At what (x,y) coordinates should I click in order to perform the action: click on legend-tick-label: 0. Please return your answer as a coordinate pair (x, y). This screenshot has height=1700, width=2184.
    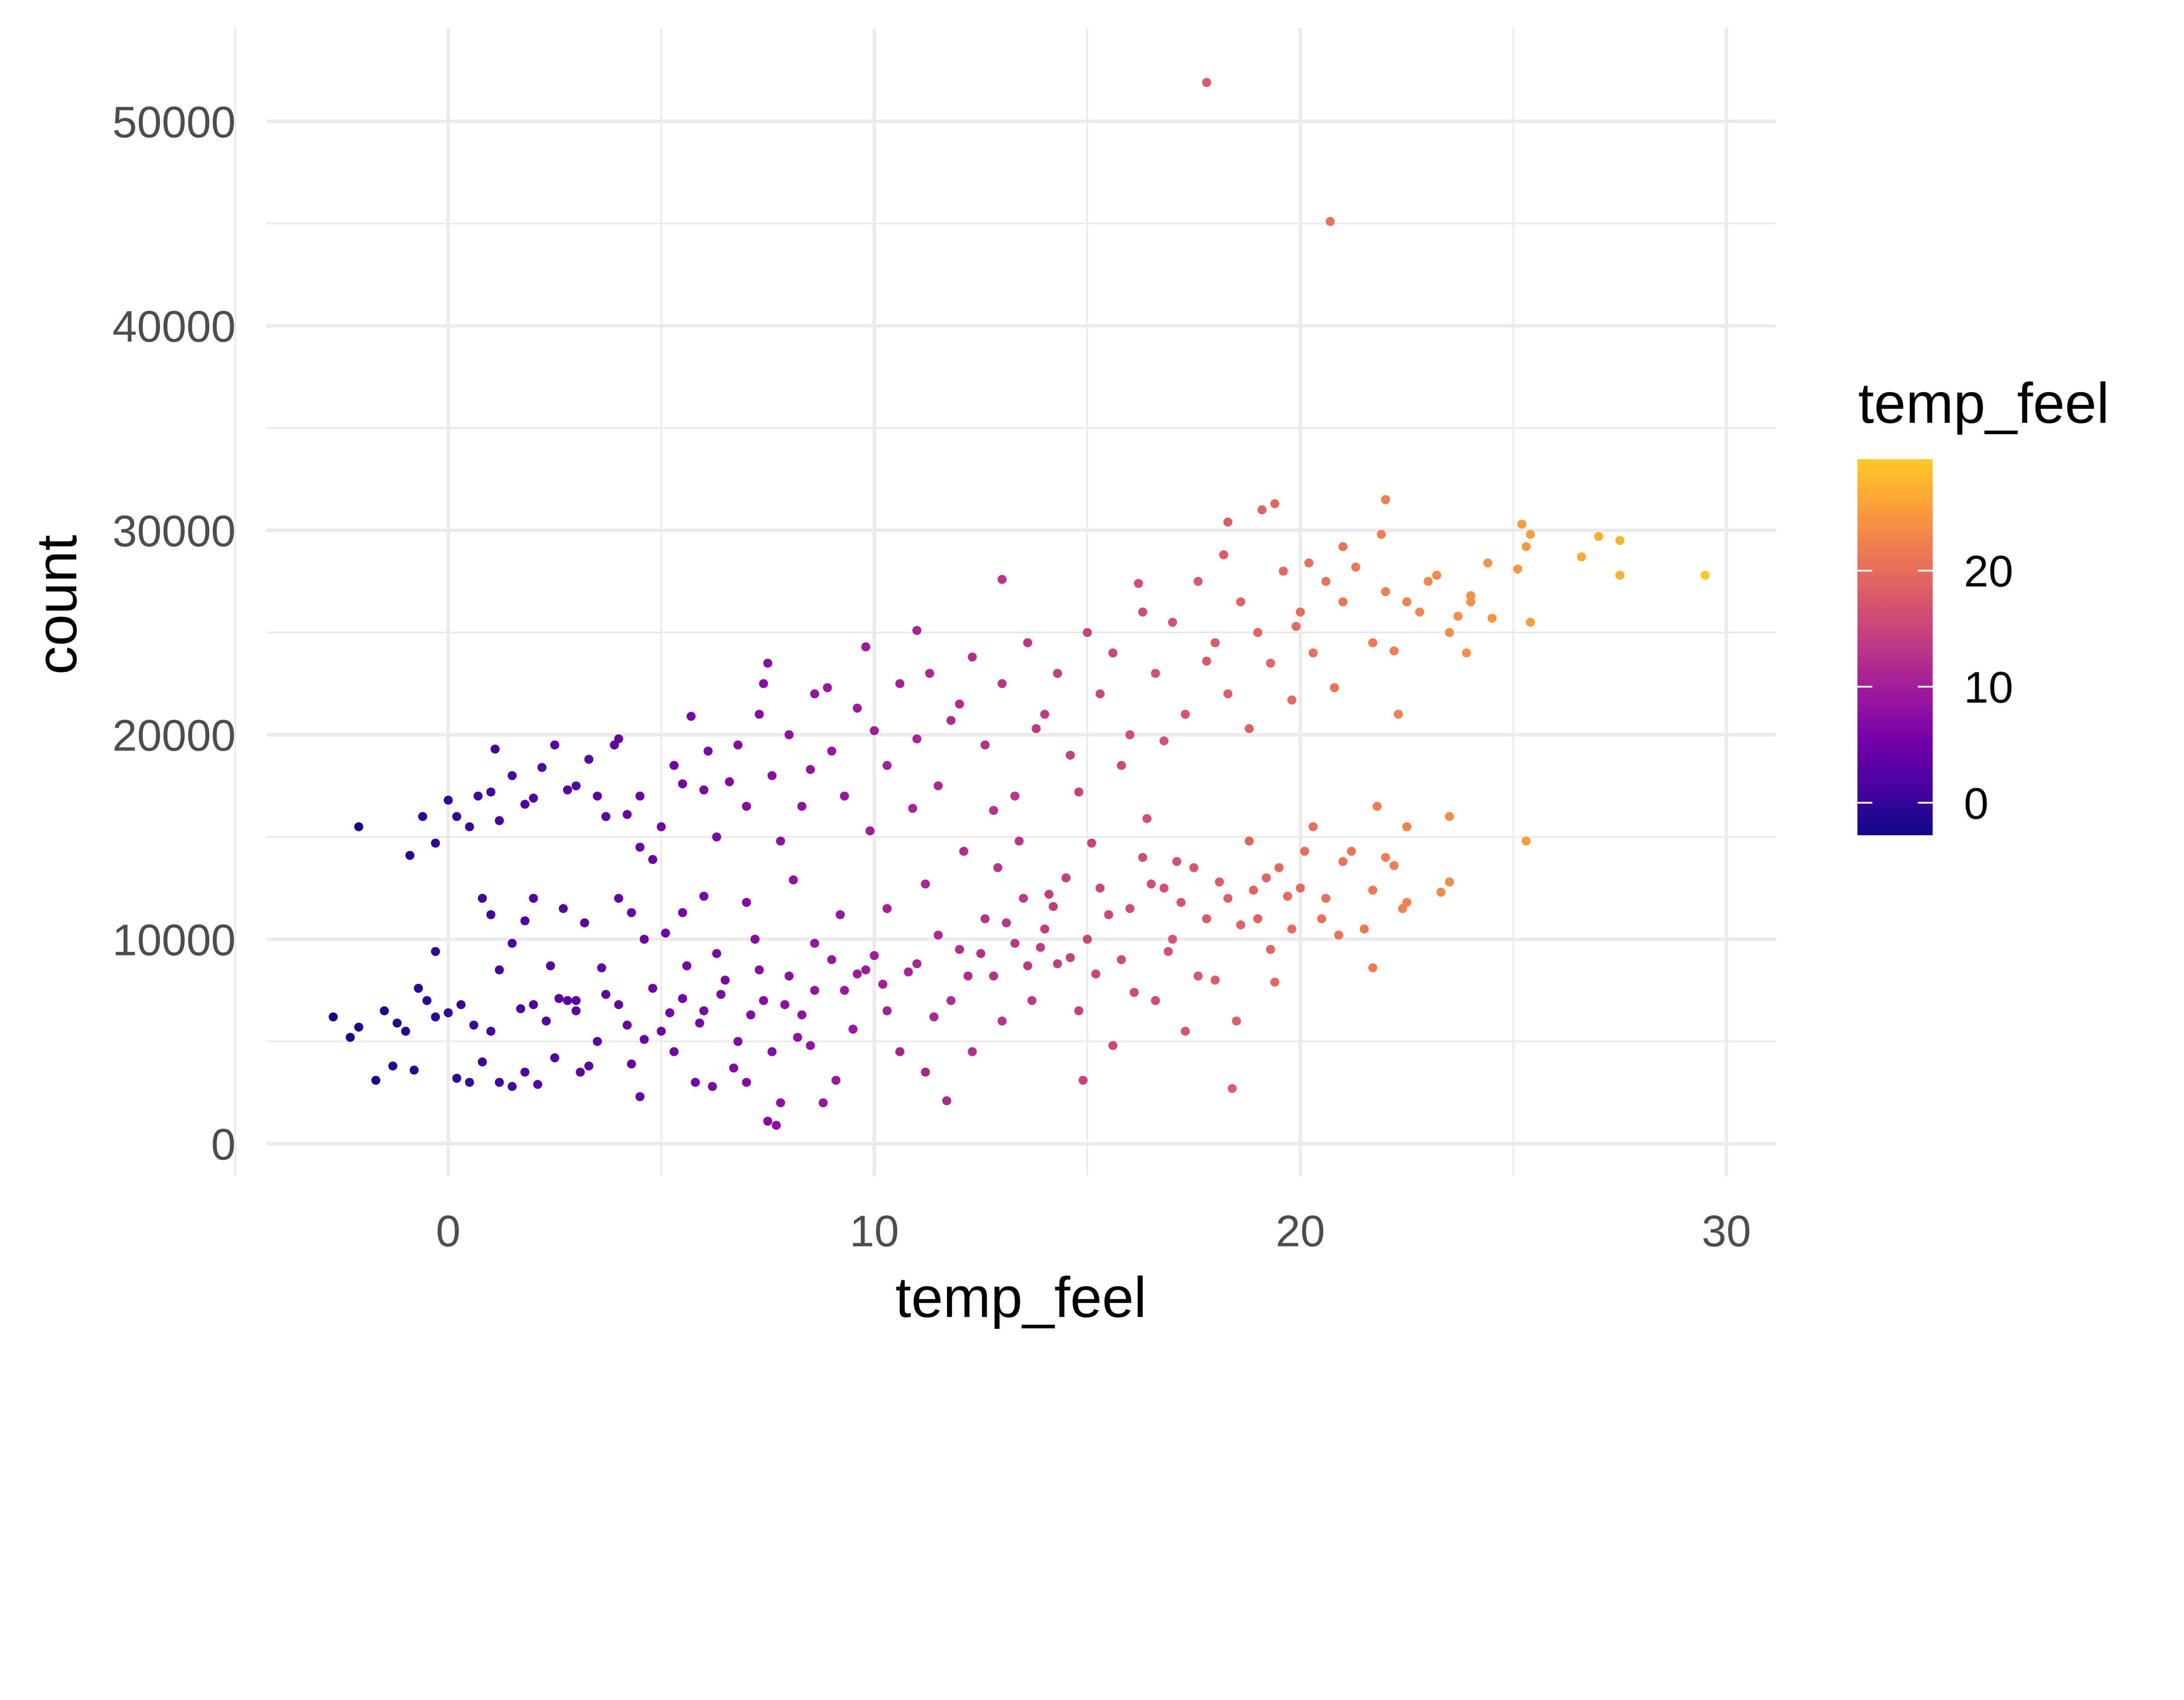
    Looking at the image, I should click on (1976, 804).